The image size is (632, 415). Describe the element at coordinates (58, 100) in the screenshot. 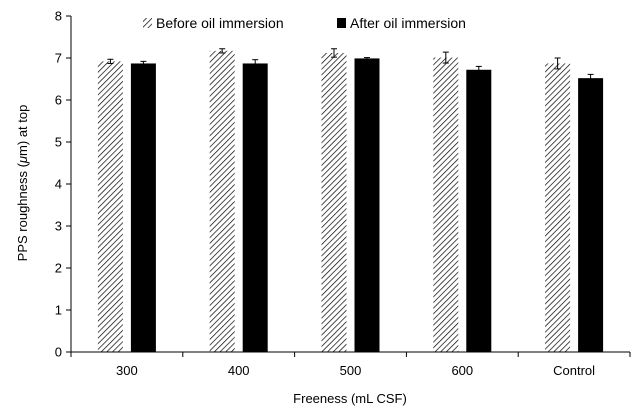

I see `y-tick-label: 6` at that location.